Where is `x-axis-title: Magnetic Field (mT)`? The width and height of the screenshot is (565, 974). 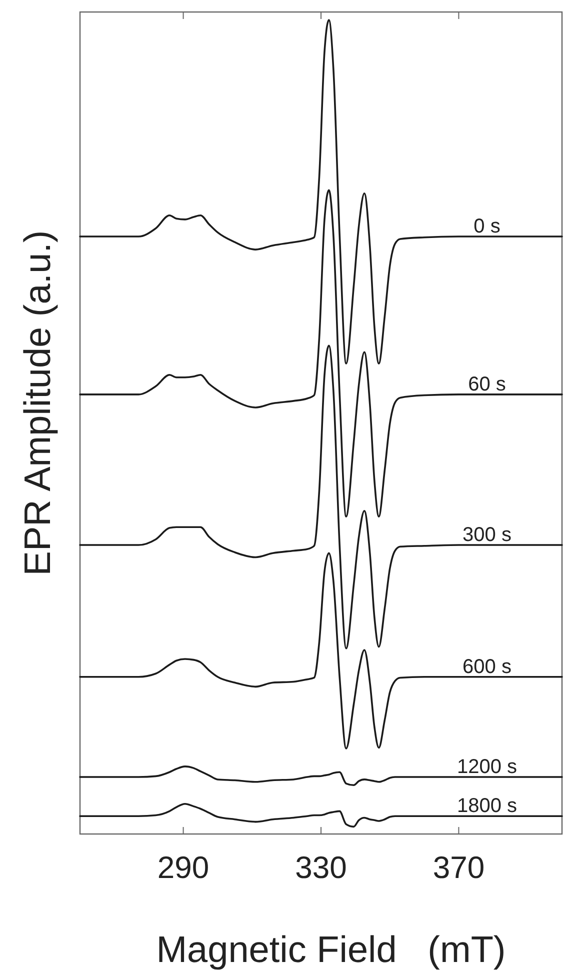 x-axis-title: Magnetic Field (mT) is located at coordinates (331, 949).